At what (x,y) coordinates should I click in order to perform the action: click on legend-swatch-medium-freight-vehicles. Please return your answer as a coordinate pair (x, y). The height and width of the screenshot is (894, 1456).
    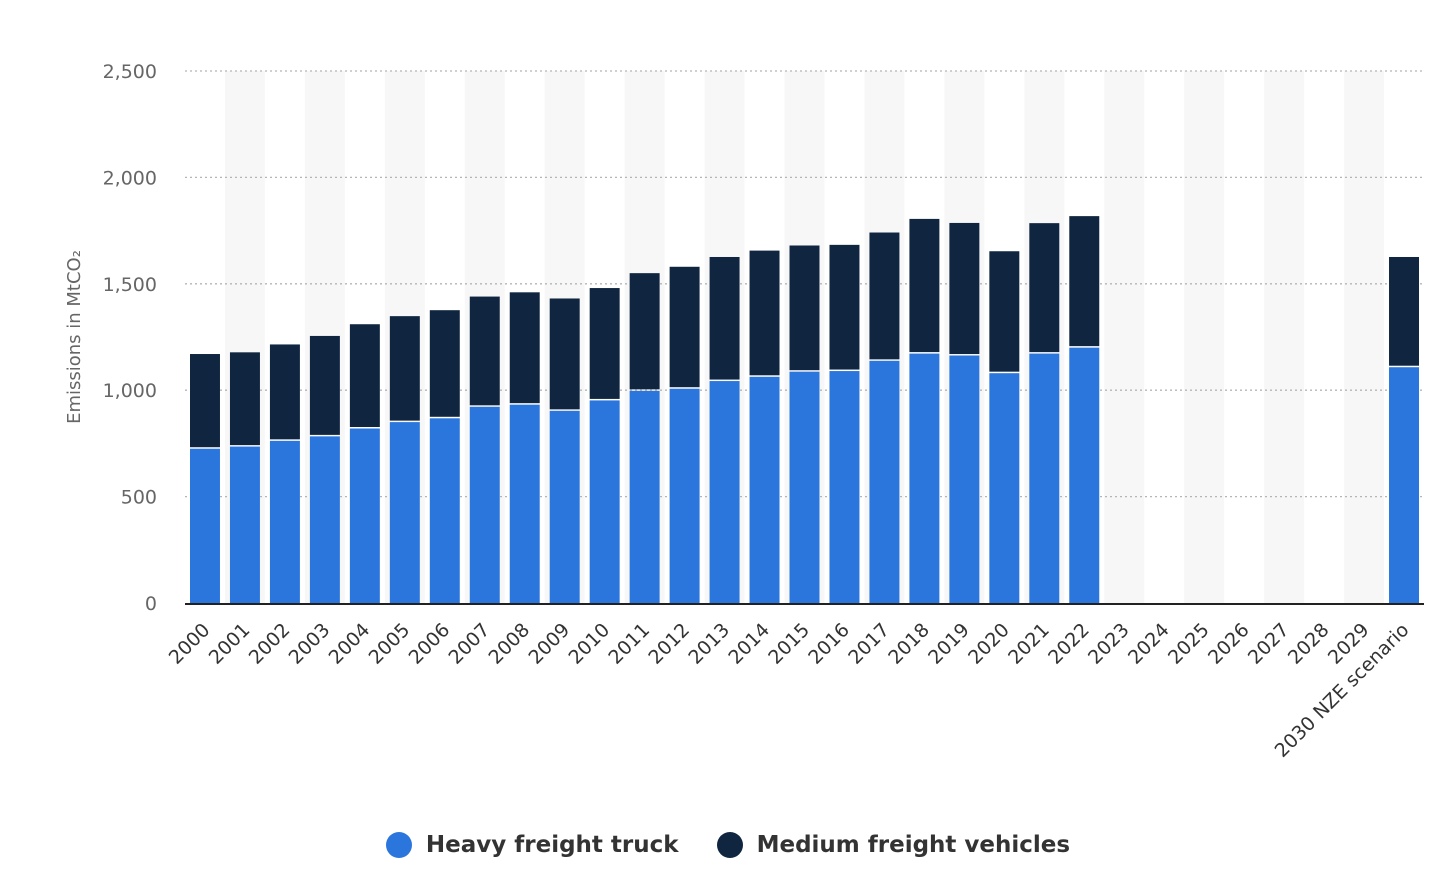
    Looking at the image, I should click on (729, 845).